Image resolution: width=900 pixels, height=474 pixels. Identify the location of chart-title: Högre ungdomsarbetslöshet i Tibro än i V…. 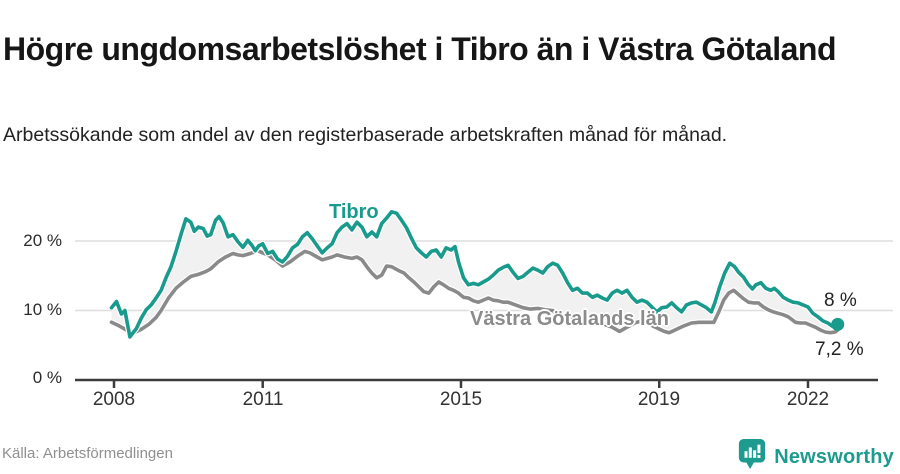
(420, 49).